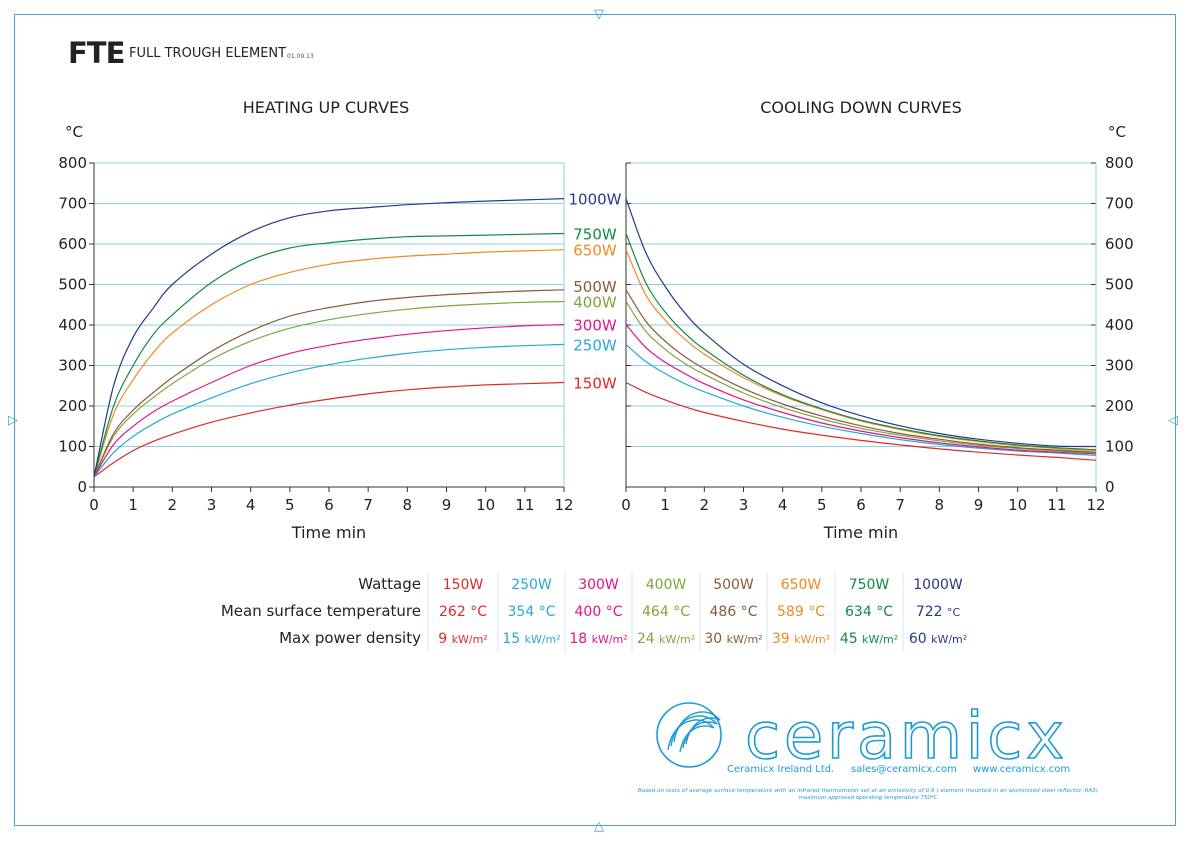 This screenshot has width=1191, height=842. I want to click on ceramicx-logo-mark, so click(689, 735).